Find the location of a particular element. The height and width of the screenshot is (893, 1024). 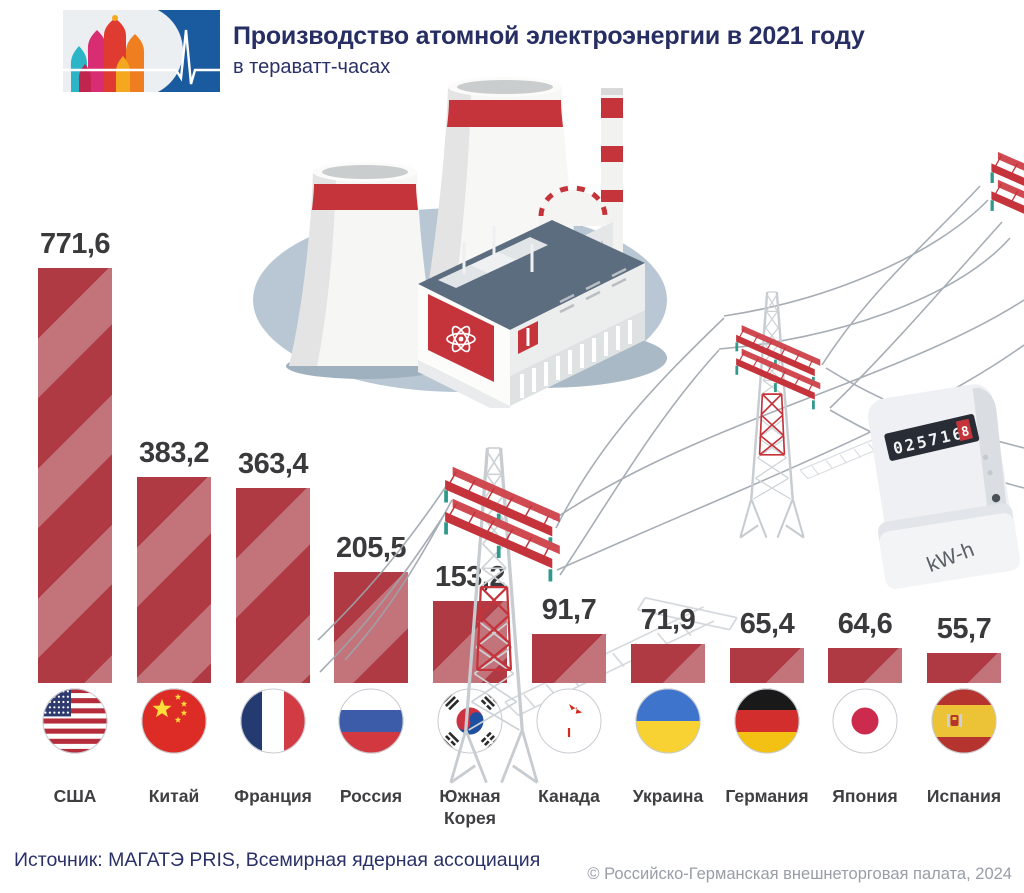

bar-japan is located at coordinates (865, 665).